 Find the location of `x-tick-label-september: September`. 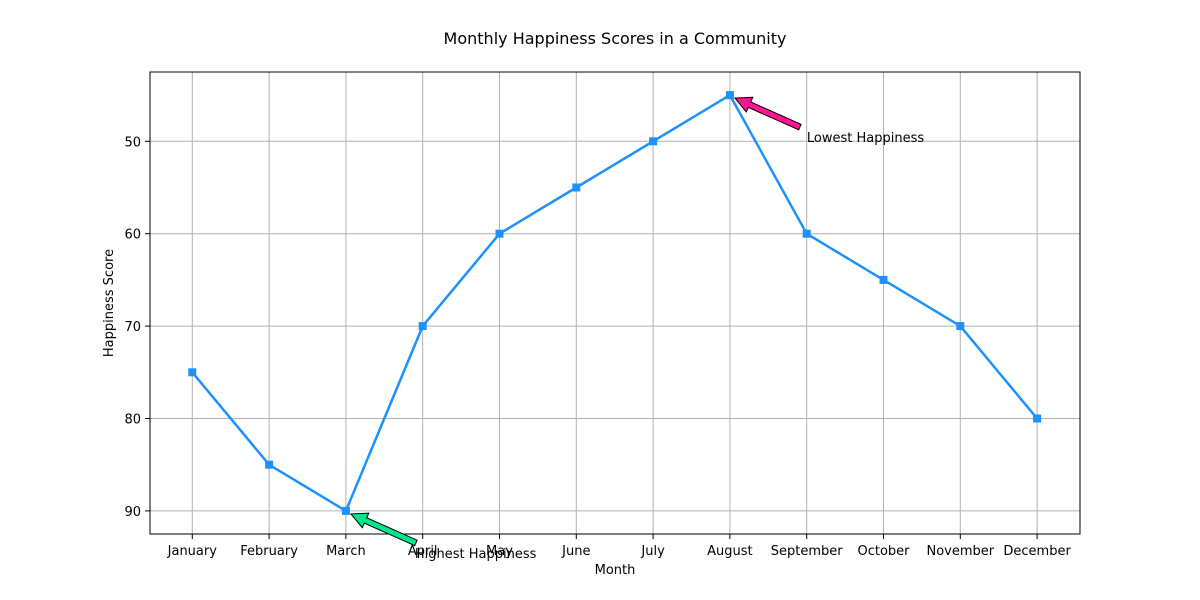

x-tick-label-september: September is located at coordinates (807, 551).